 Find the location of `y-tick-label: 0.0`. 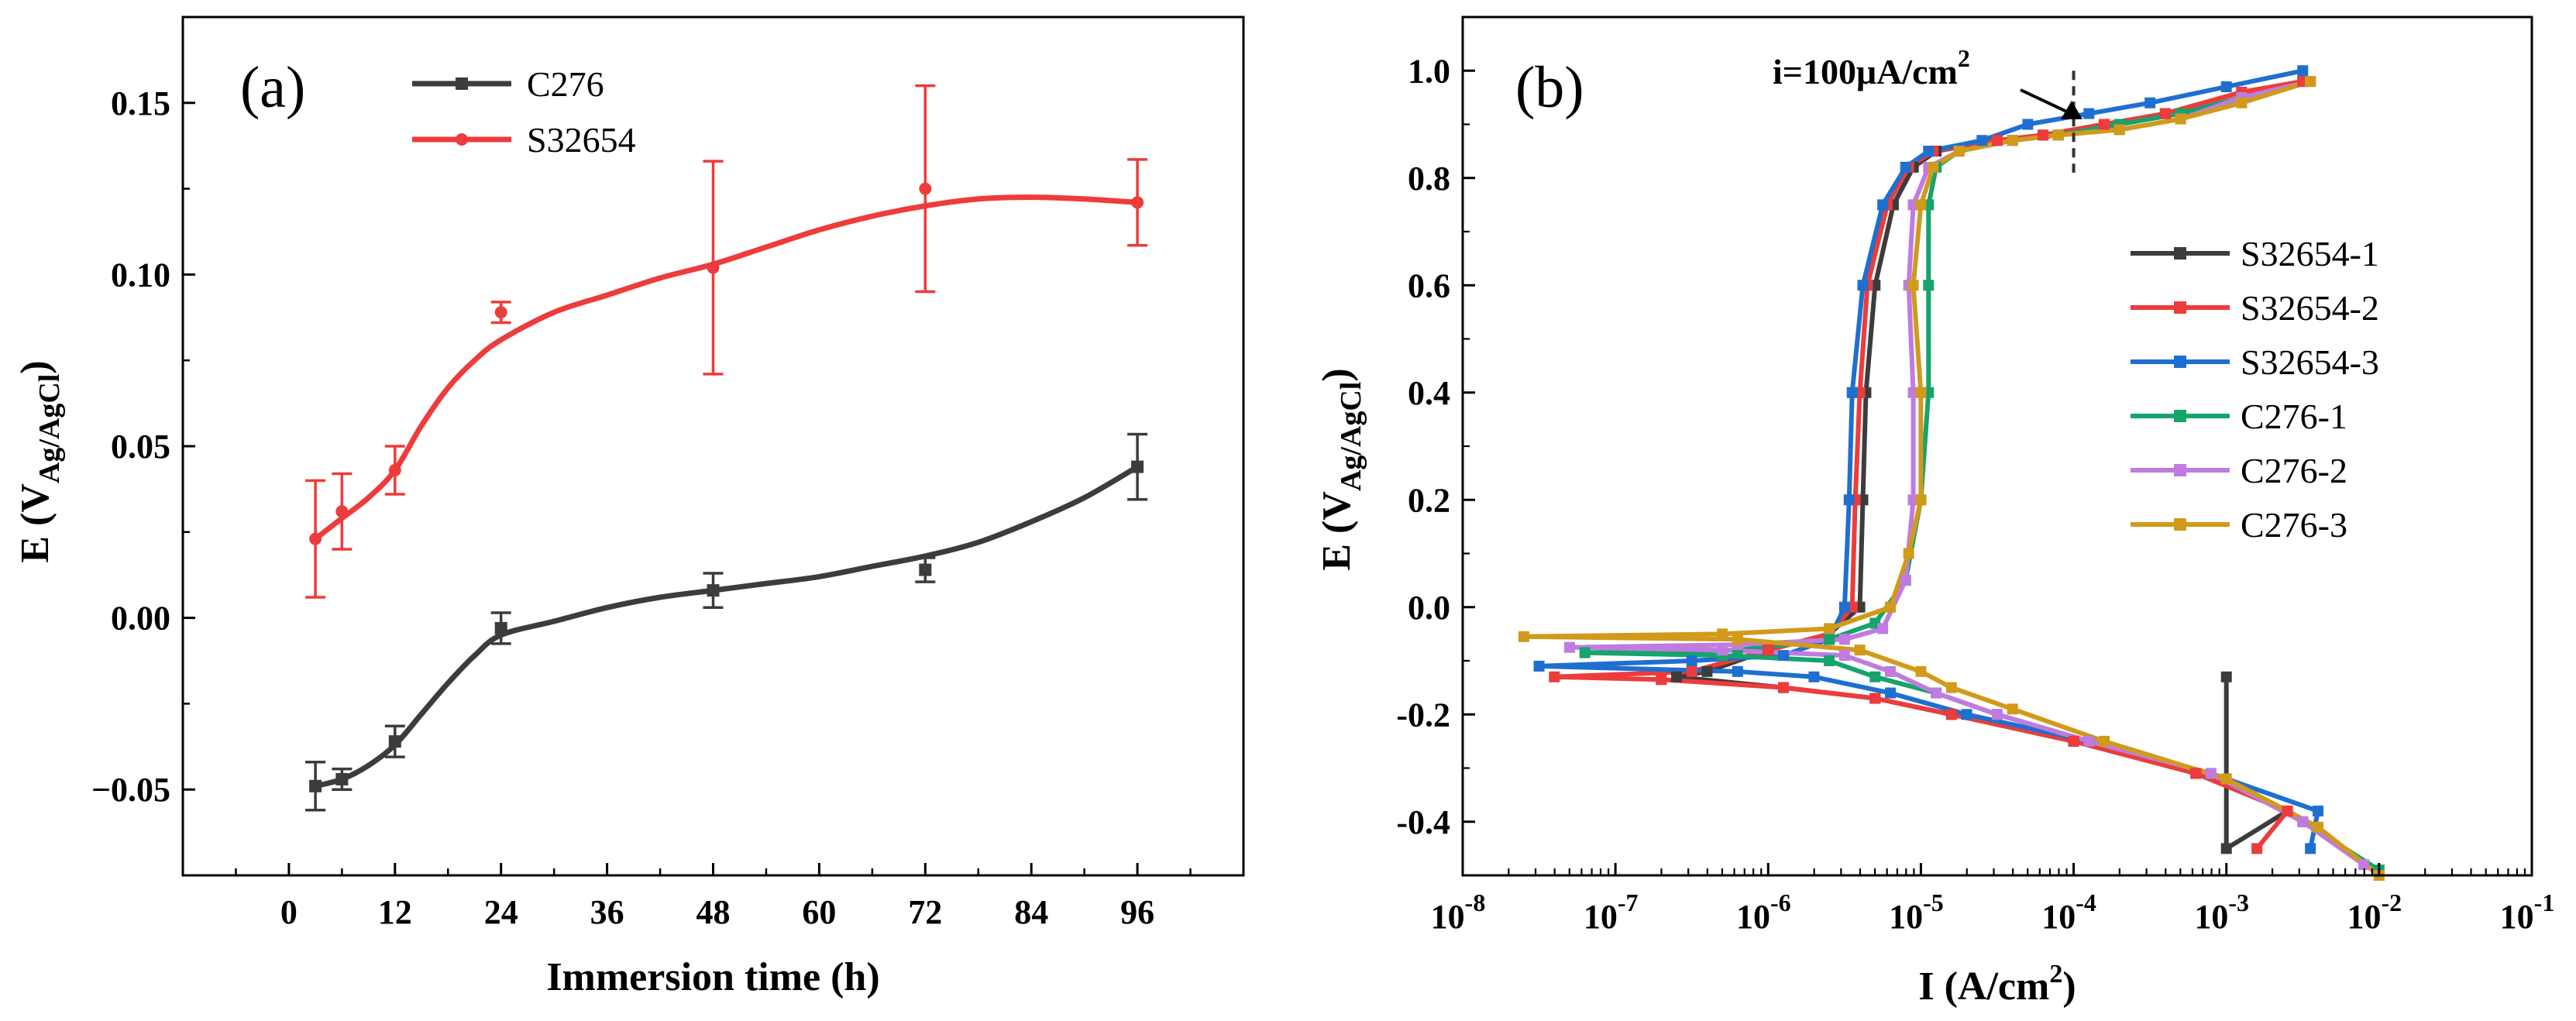

y-tick-label: 0.0 is located at coordinates (1429, 608).